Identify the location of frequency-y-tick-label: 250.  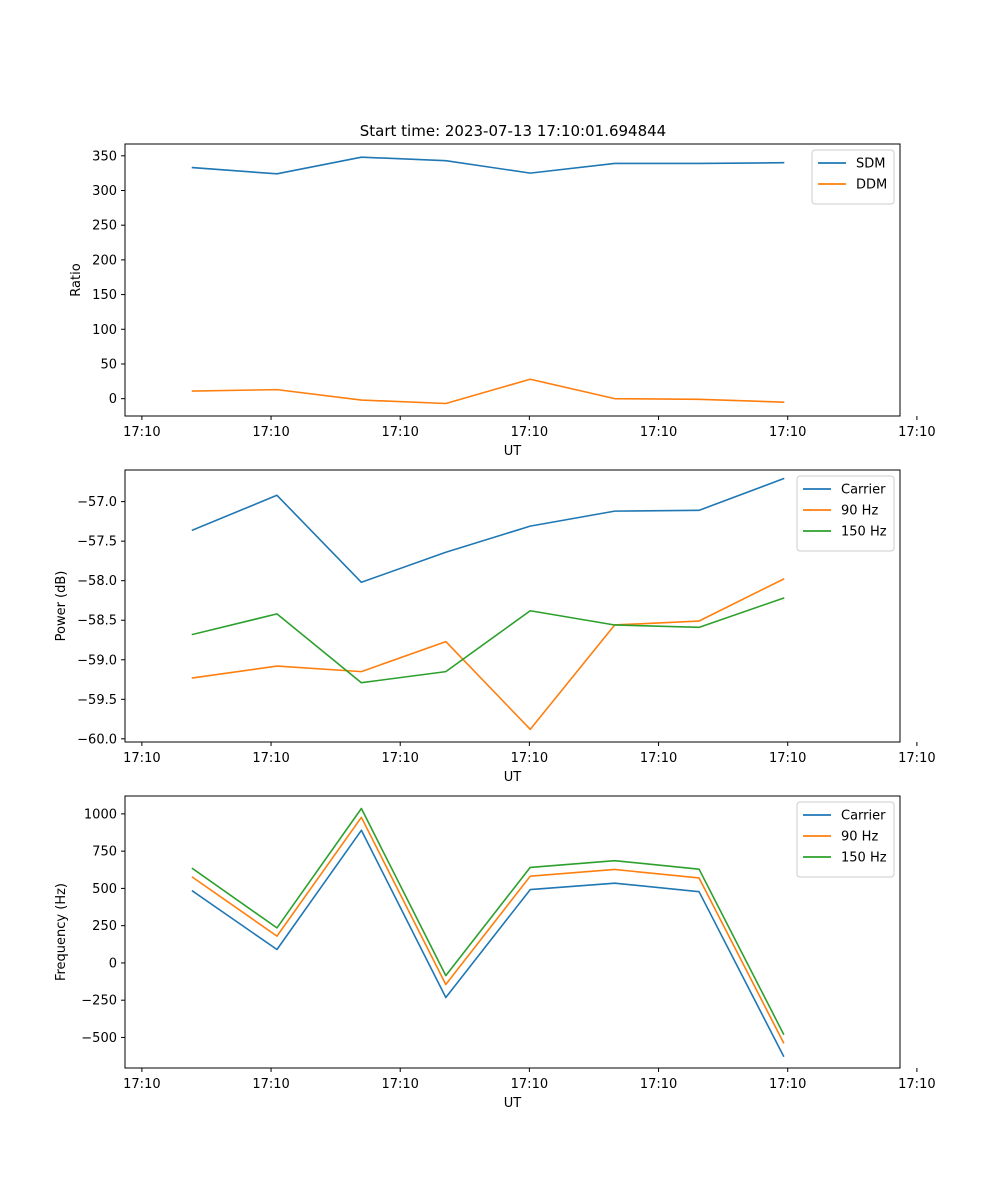
(104, 926).